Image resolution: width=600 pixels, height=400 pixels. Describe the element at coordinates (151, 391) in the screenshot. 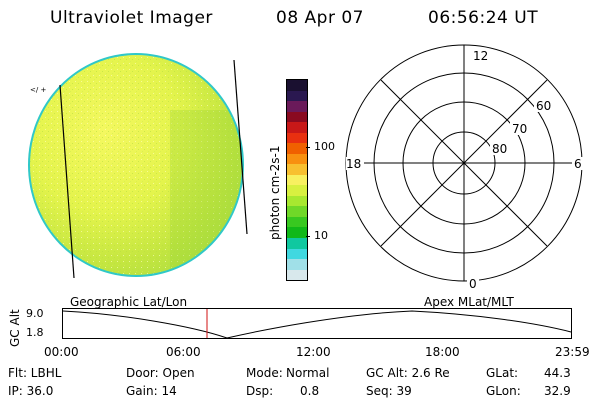

I see `gain-info: Gain: 14` at that location.